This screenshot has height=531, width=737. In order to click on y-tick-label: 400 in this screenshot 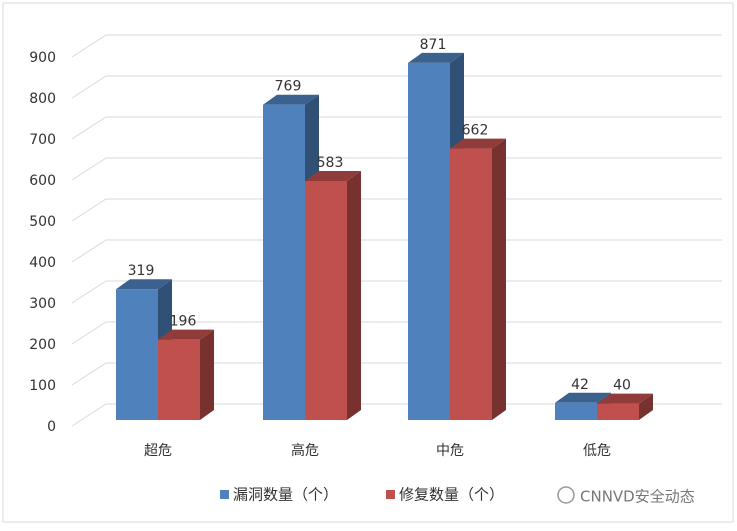, I will do `click(42, 263)`.